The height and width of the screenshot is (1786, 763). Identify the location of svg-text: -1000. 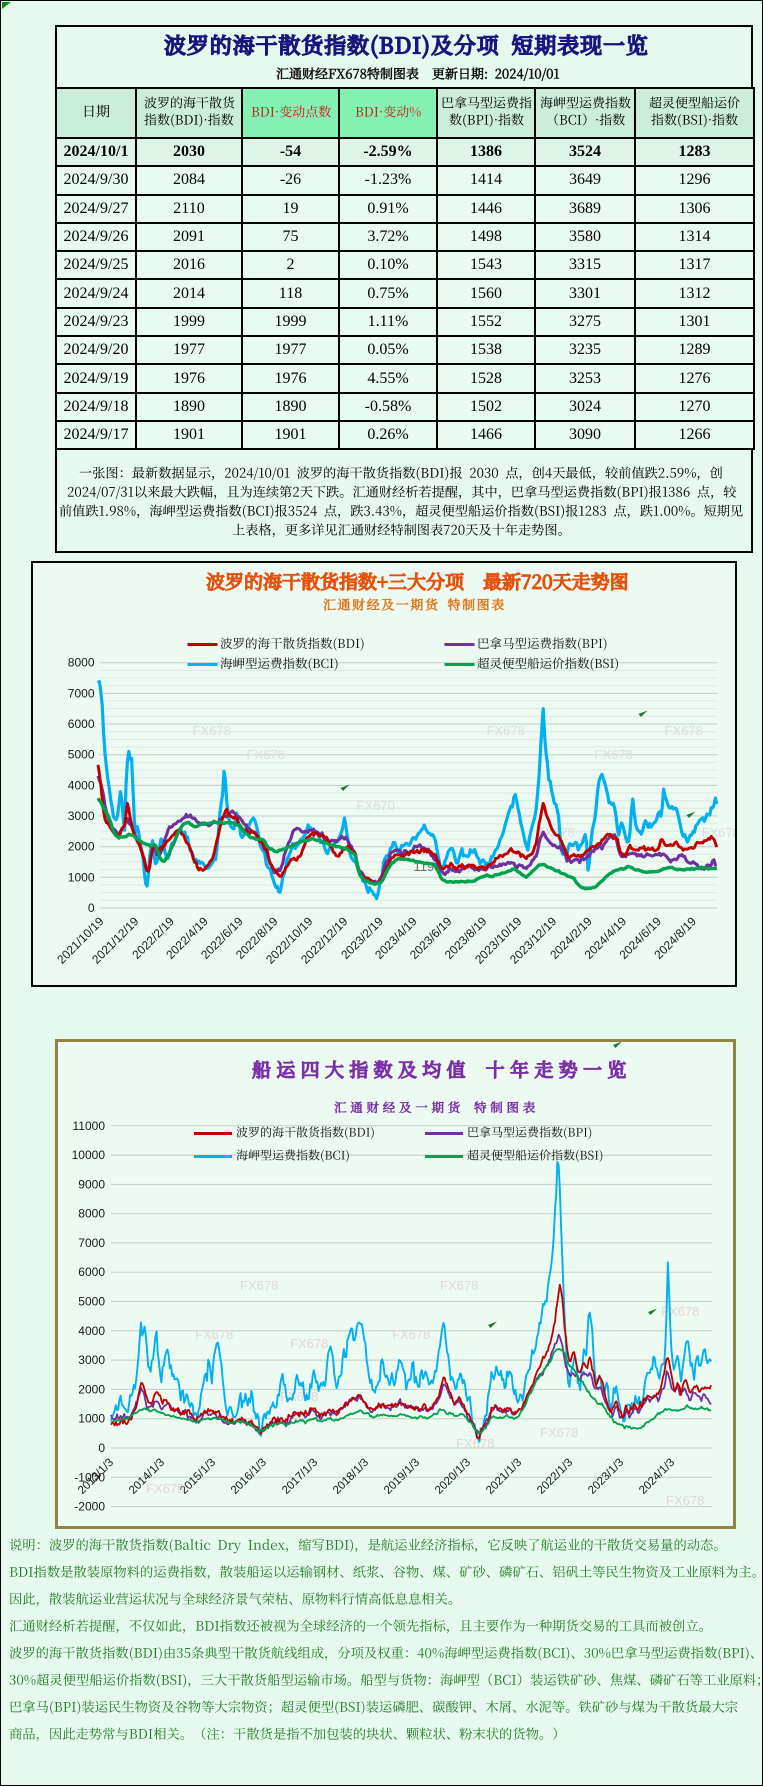
(89, 1477).